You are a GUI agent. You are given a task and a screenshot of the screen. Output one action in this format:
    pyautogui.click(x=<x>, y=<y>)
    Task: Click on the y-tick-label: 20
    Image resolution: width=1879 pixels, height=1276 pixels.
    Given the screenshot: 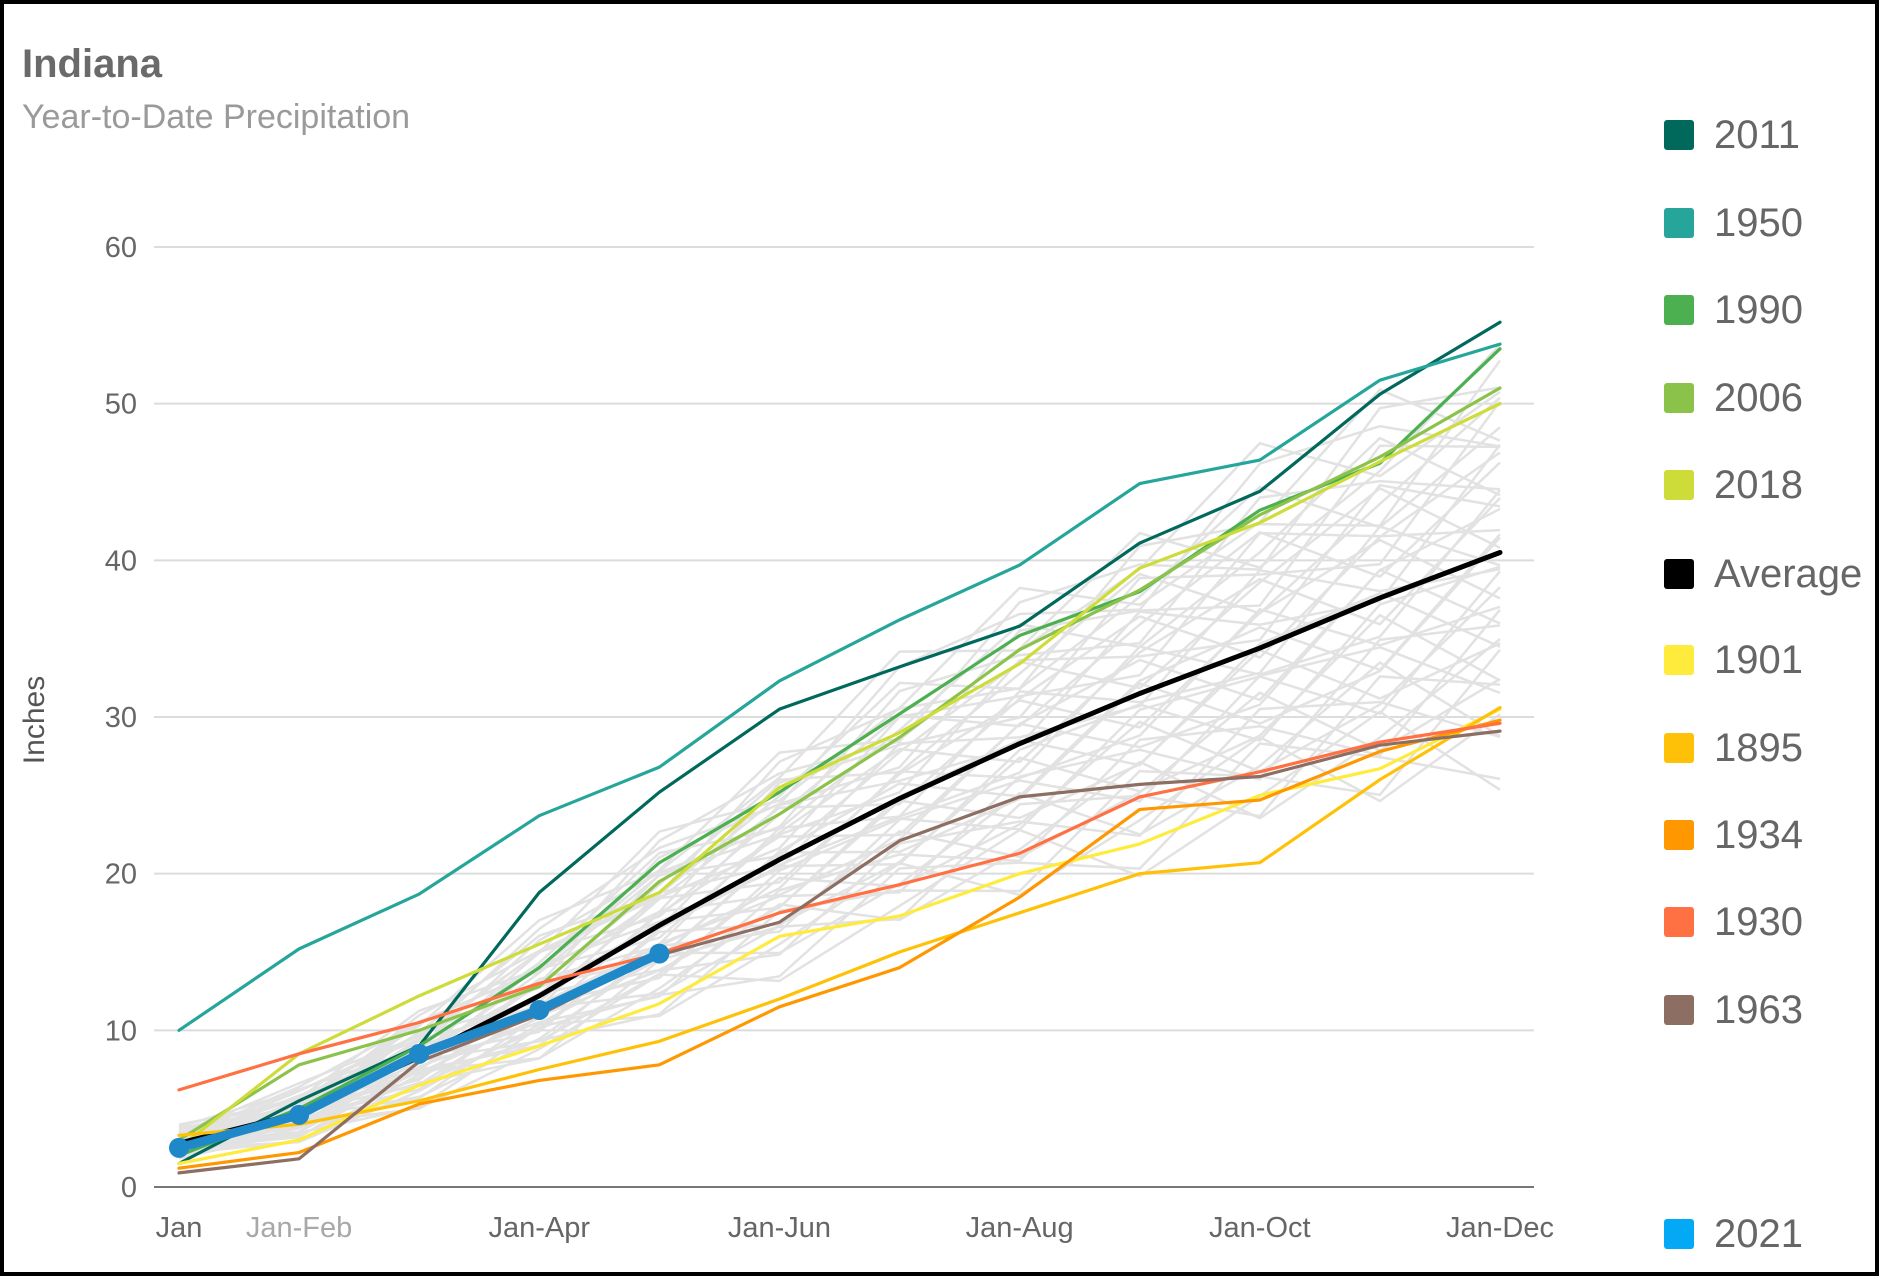 What is the action you would take?
    pyautogui.click(x=121, y=875)
    